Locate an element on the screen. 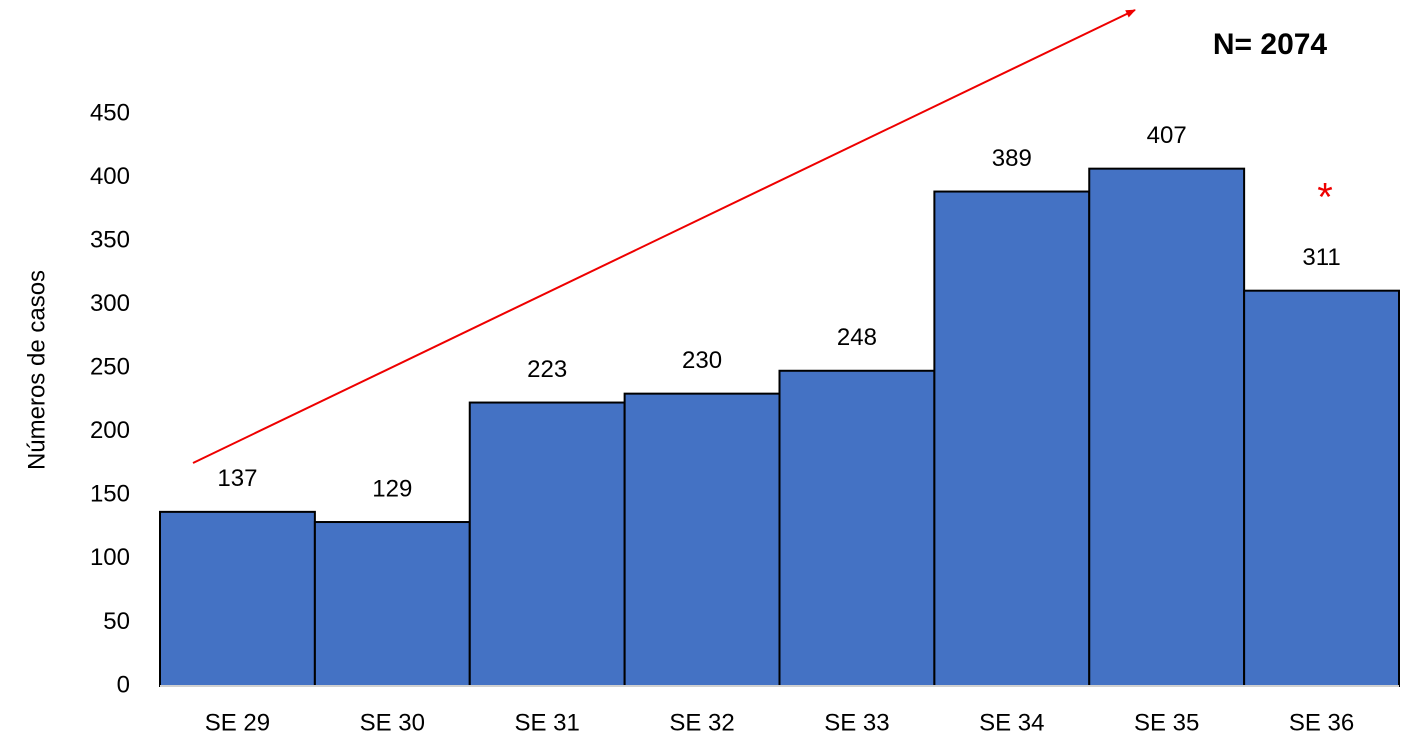 Image resolution: width=1401 pixels, height=742 pixels. annotation: N= 2074 is located at coordinates (1270, 44).